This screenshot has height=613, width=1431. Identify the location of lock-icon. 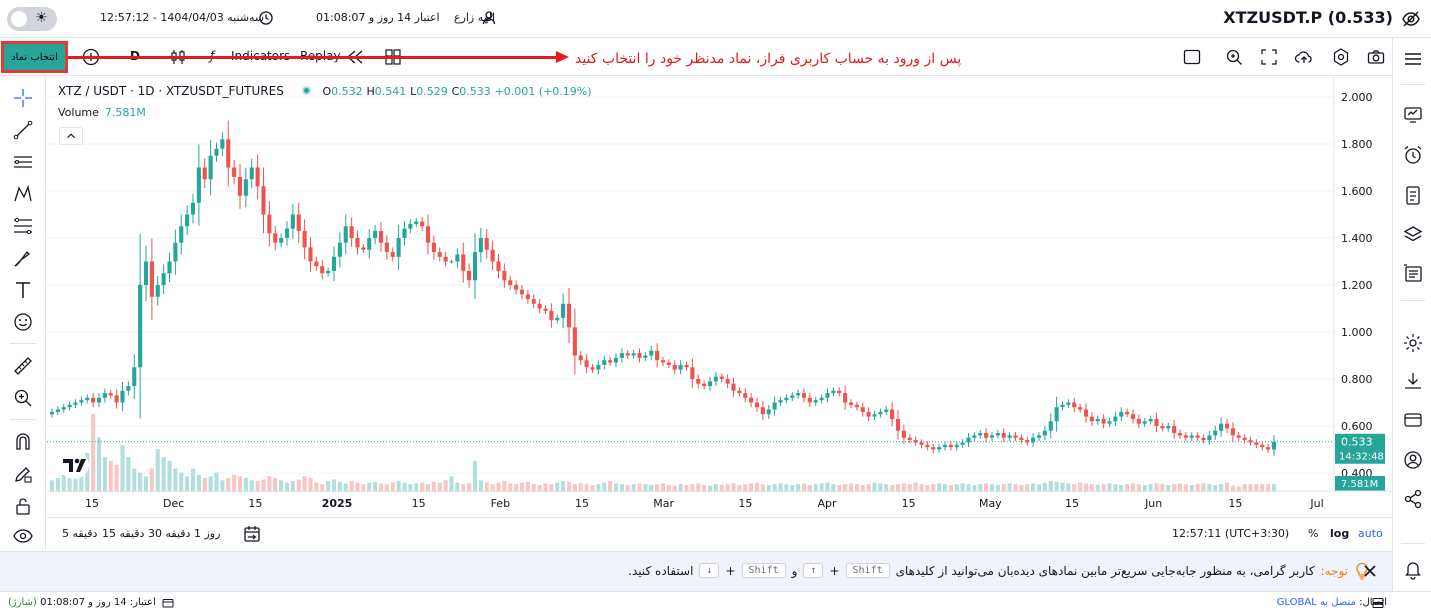
(23, 506).